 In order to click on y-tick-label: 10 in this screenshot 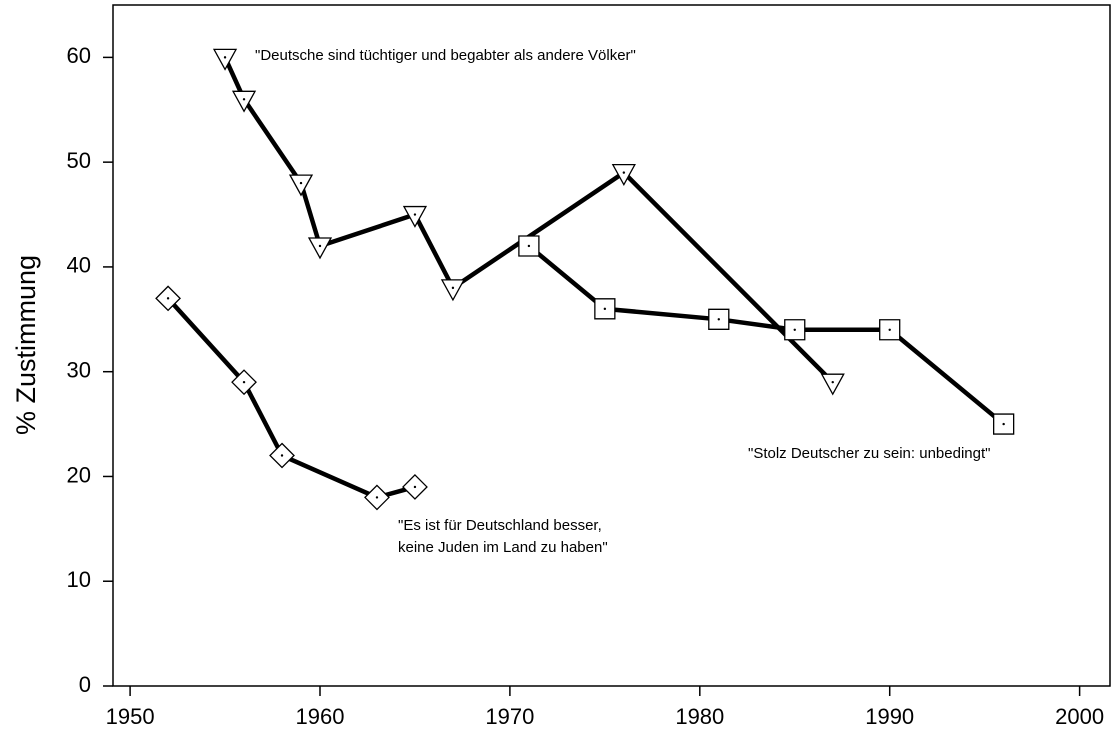, I will do `click(79, 579)`.